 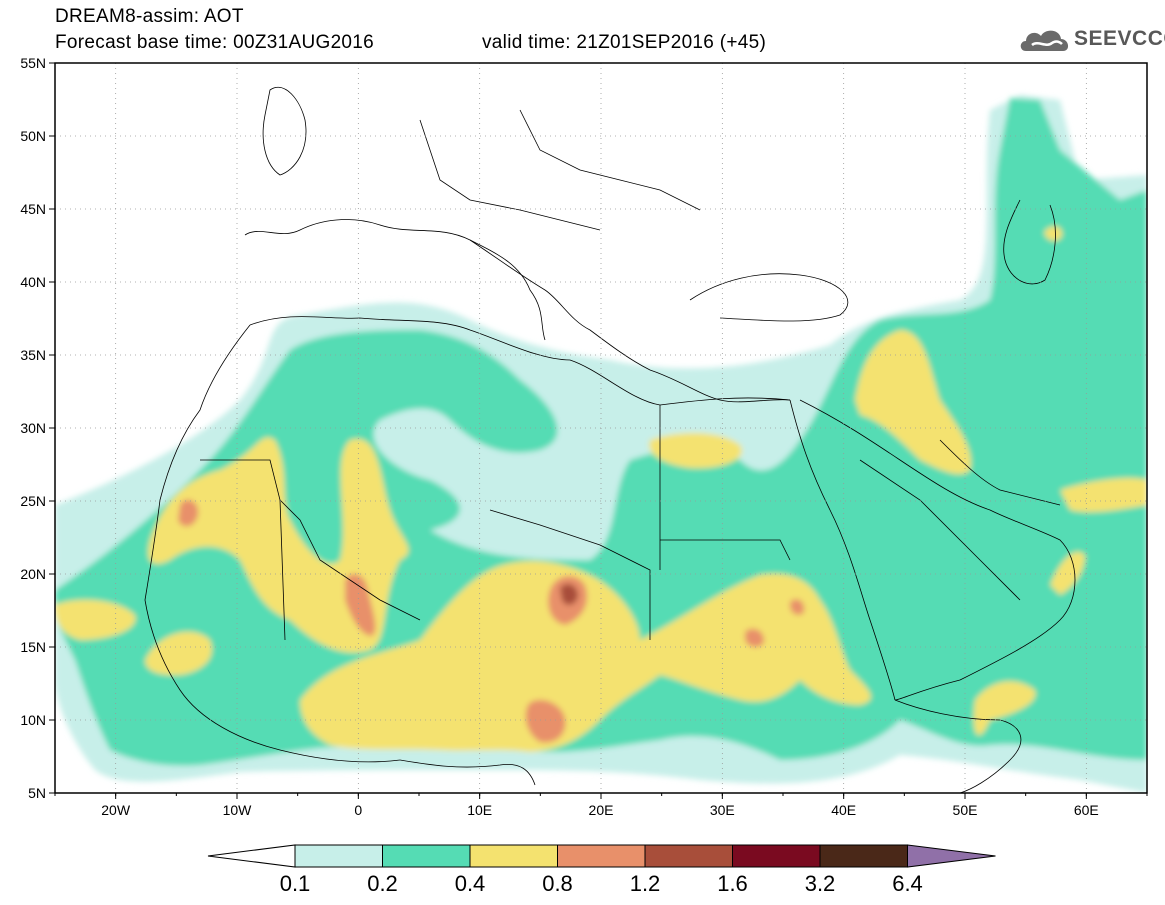 I want to click on aot-layer-0.4-west, so click(x=278, y=545).